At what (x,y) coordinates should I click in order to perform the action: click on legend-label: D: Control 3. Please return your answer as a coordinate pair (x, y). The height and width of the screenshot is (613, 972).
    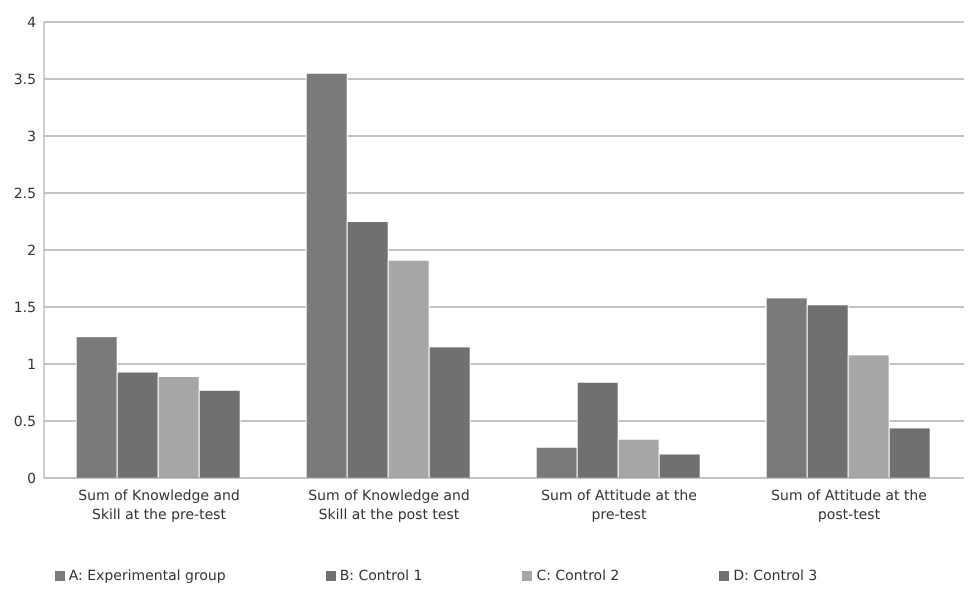
    Looking at the image, I should click on (775, 576).